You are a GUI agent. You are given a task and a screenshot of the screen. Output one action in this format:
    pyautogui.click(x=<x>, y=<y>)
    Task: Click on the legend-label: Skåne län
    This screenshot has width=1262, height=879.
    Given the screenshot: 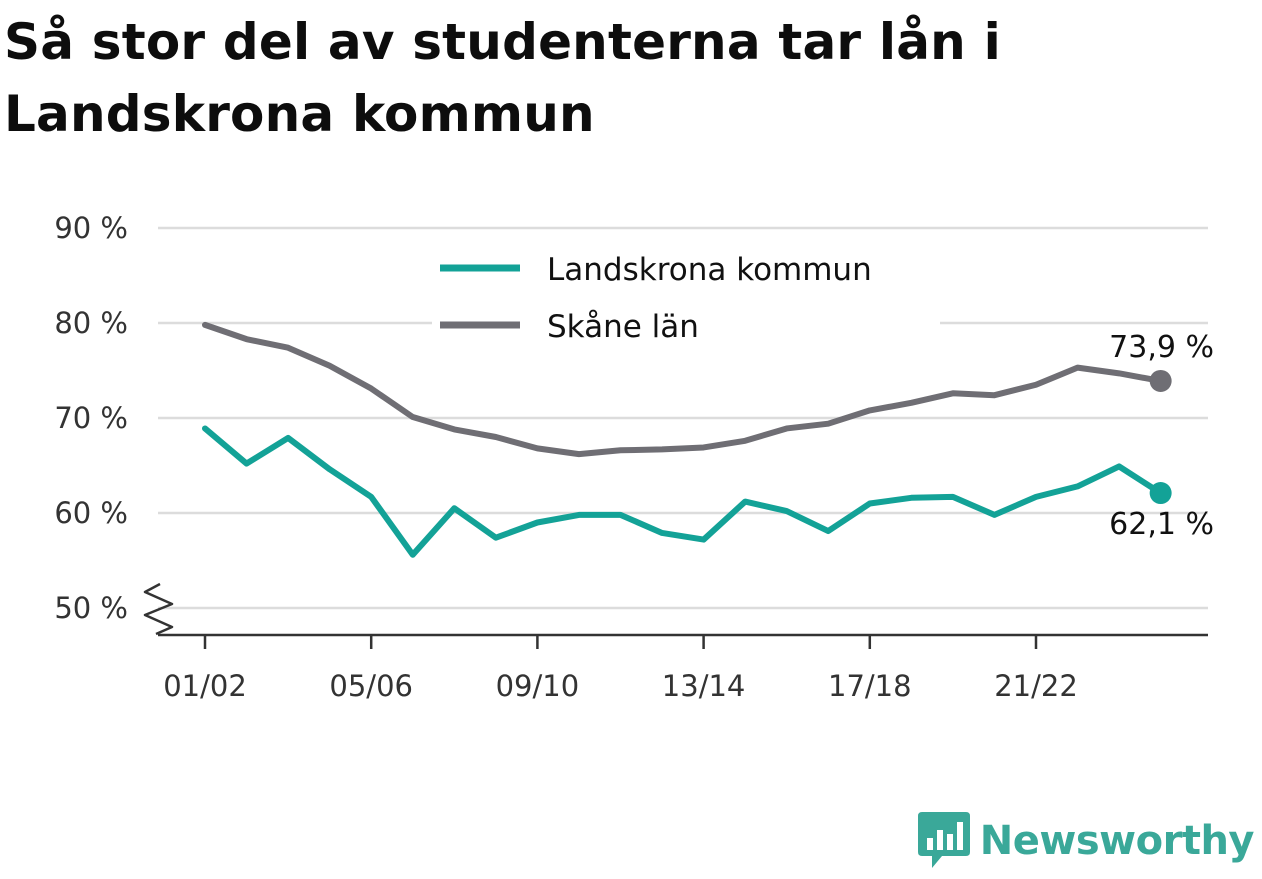 What is the action you would take?
    pyautogui.click(x=623, y=327)
    